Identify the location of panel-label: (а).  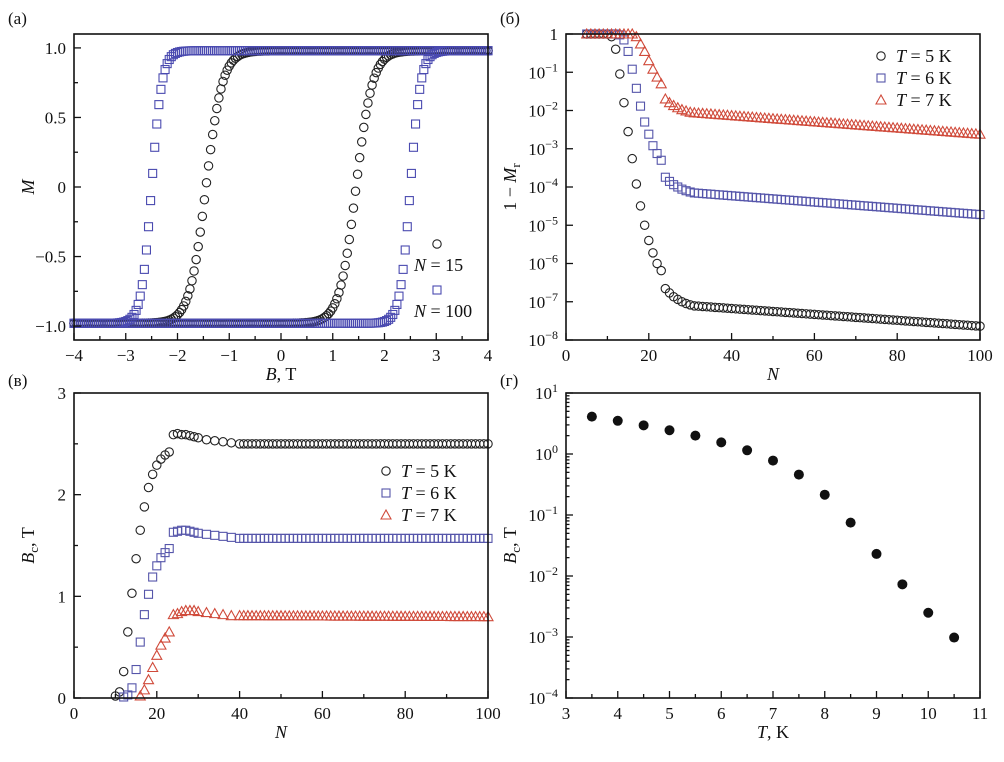
(17, 18).